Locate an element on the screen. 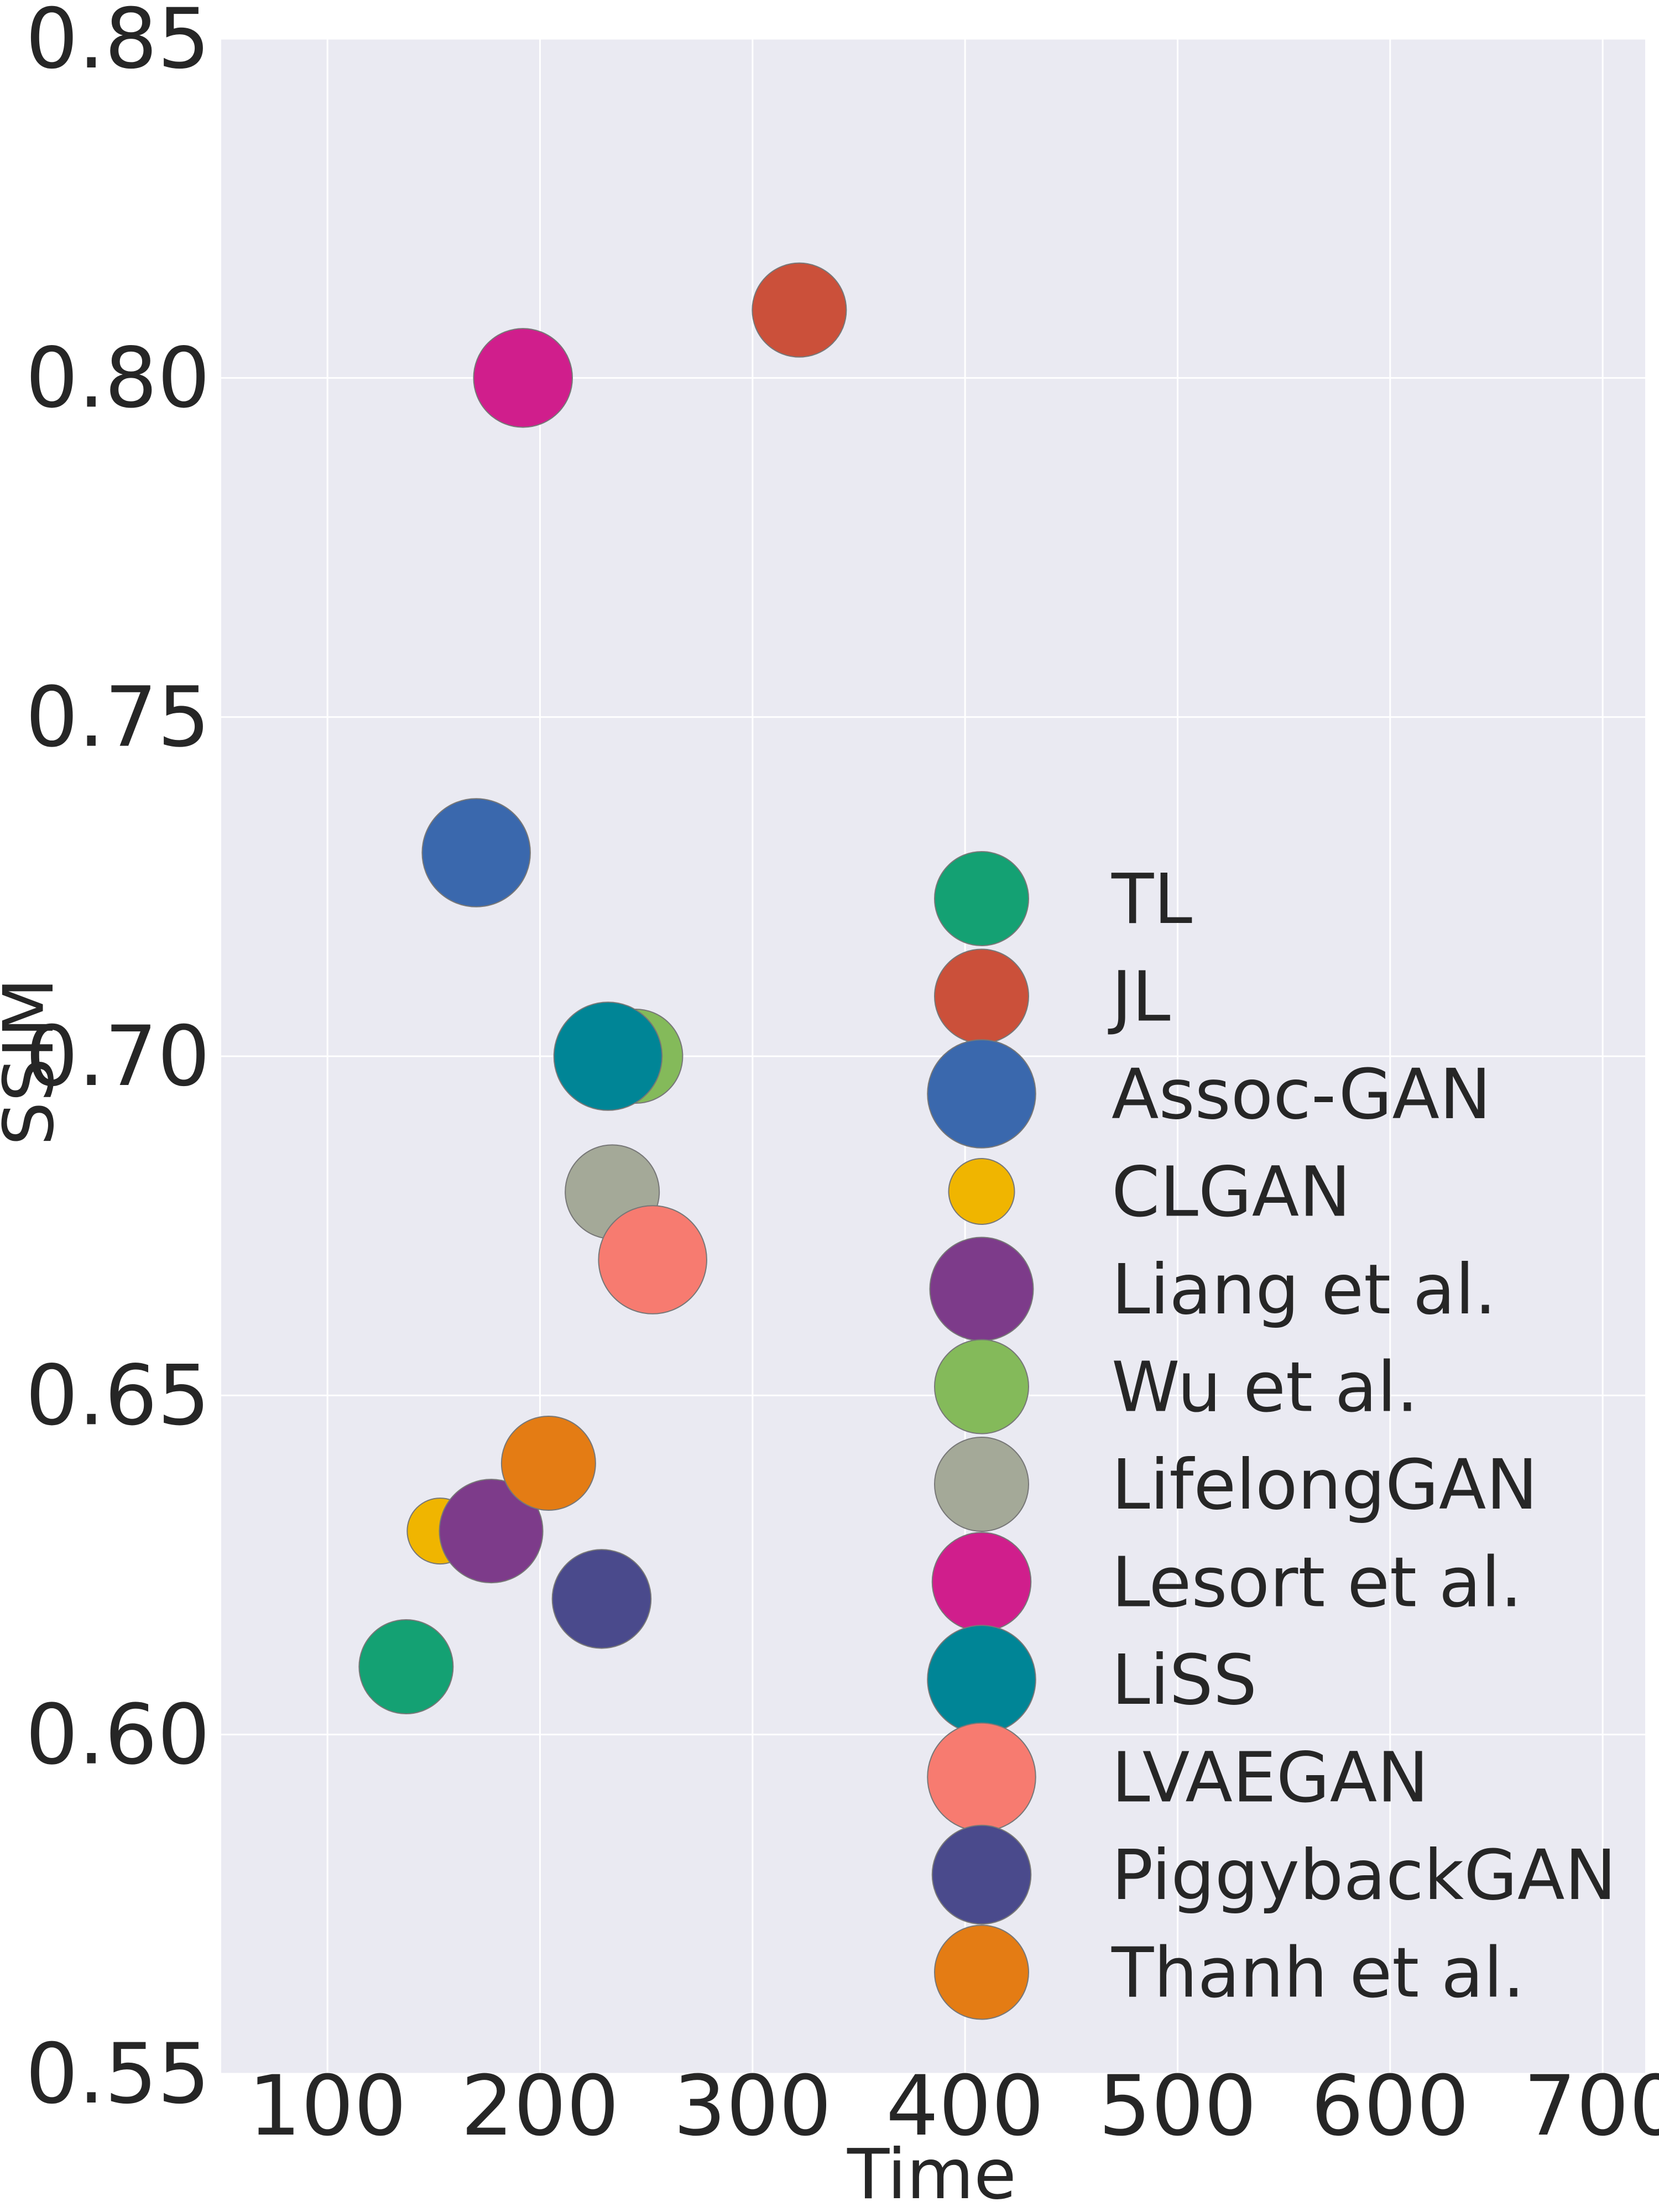  y-tick-label: 0.70 is located at coordinates (118, 1057).